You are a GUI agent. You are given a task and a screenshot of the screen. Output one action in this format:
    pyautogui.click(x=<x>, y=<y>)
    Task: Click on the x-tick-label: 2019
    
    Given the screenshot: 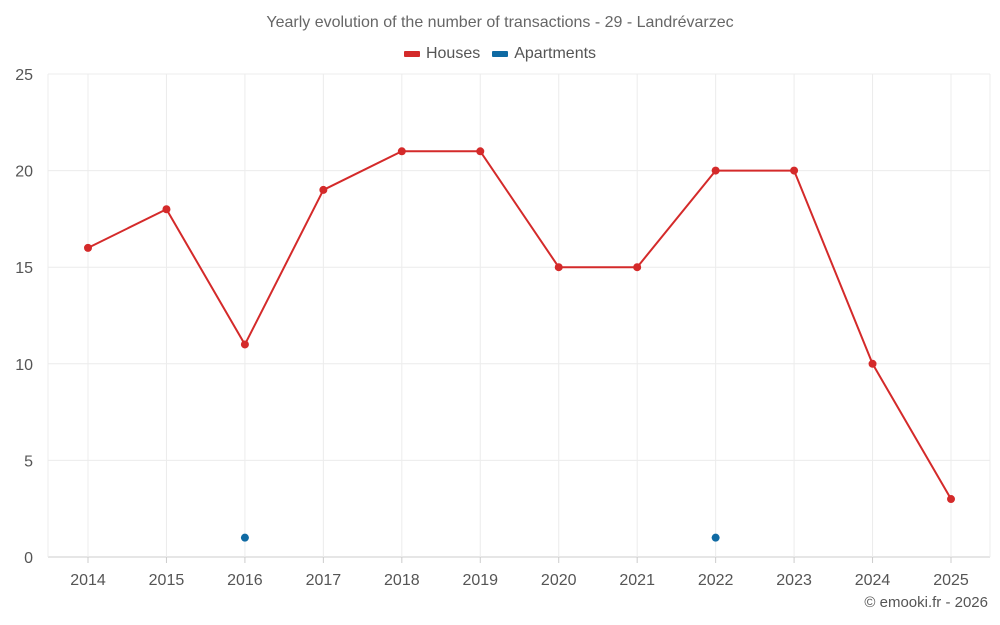 What is the action you would take?
    pyautogui.click(x=480, y=580)
    